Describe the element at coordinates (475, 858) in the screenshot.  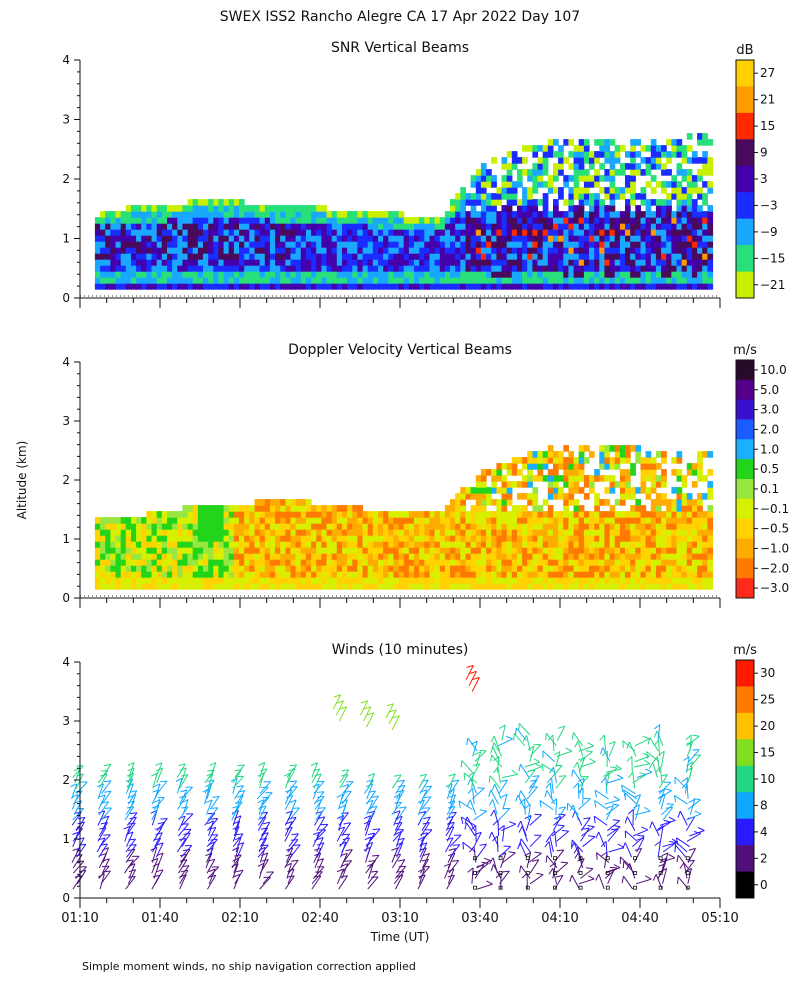
I see `calm-marker` at that location.